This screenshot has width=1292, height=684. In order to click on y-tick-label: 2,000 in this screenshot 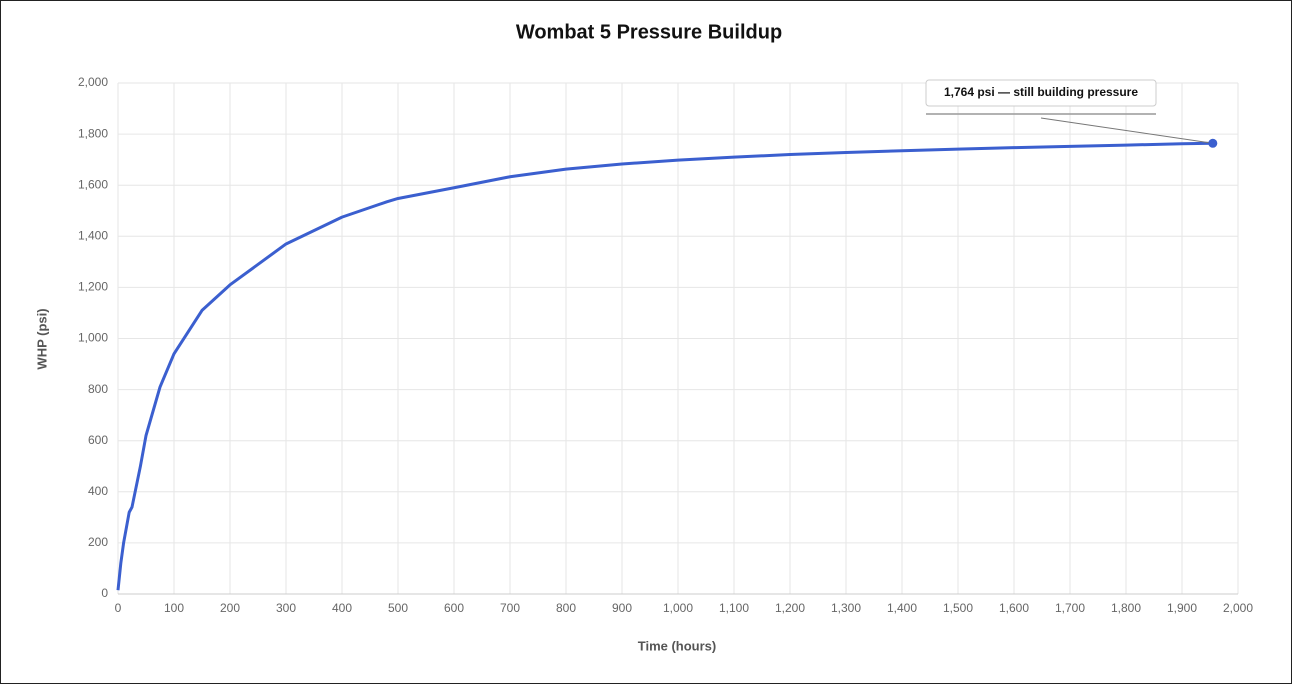, I will do `click(93, 82)`.